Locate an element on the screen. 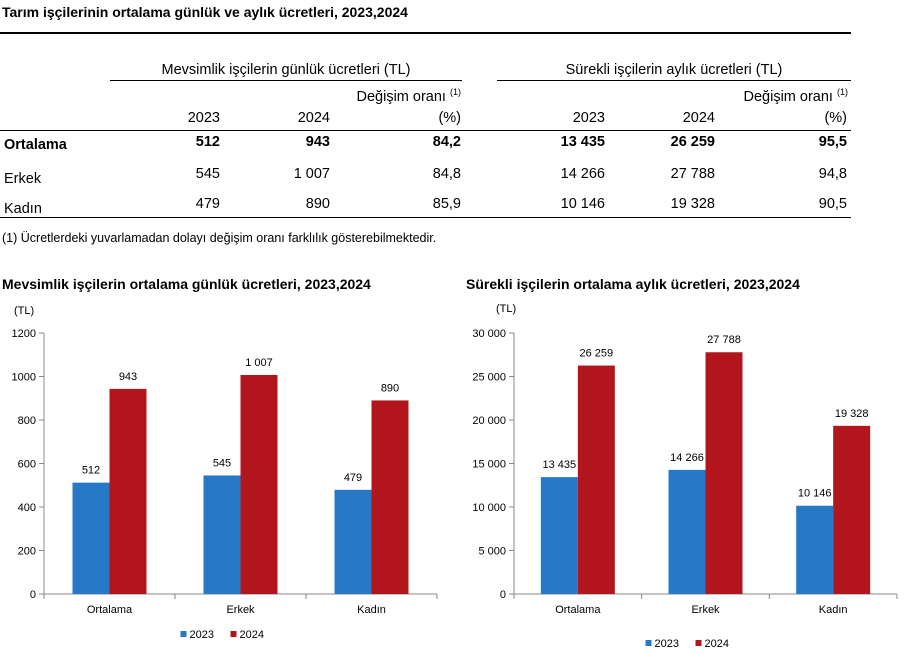  col-s2024-header: 2024 is located at coordinates (313, 118).